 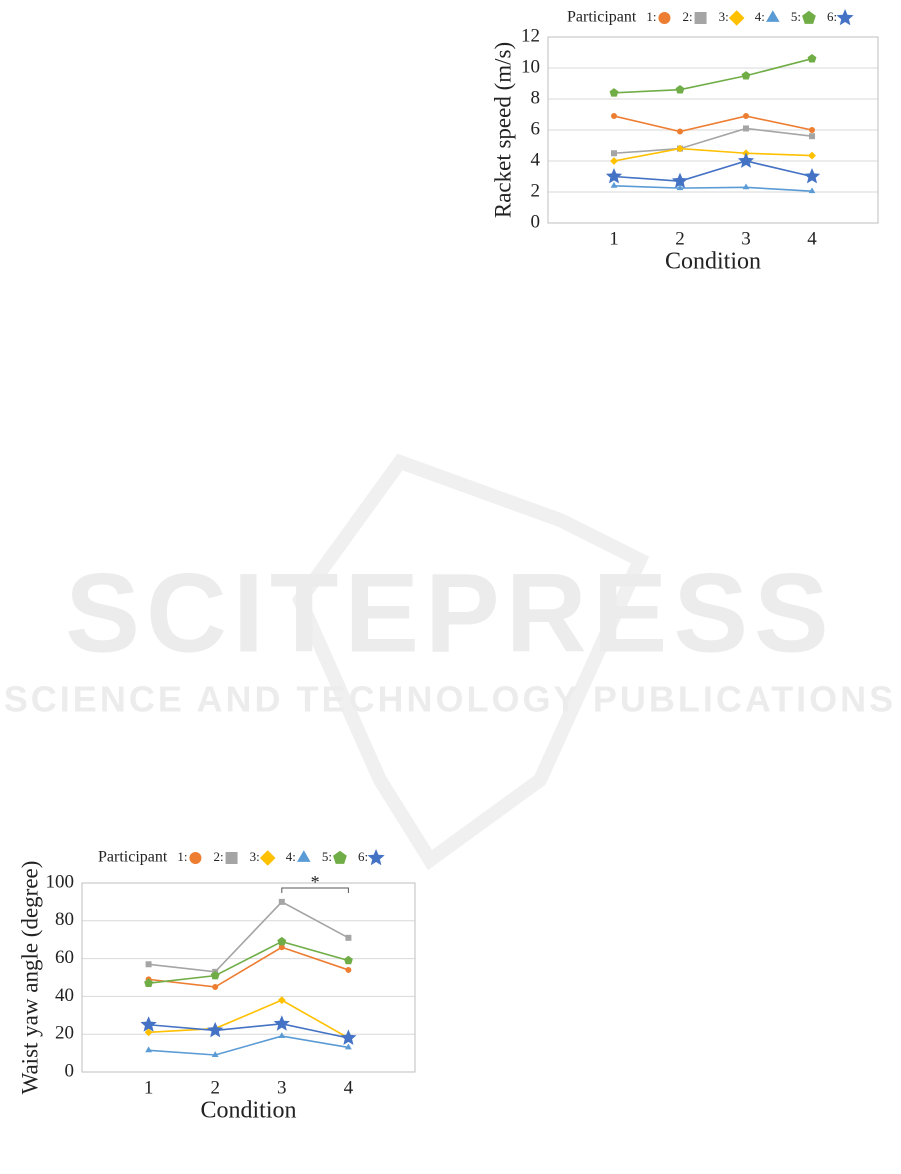 I want to click on y-tick-label: 6, so click(x=536, y=128).